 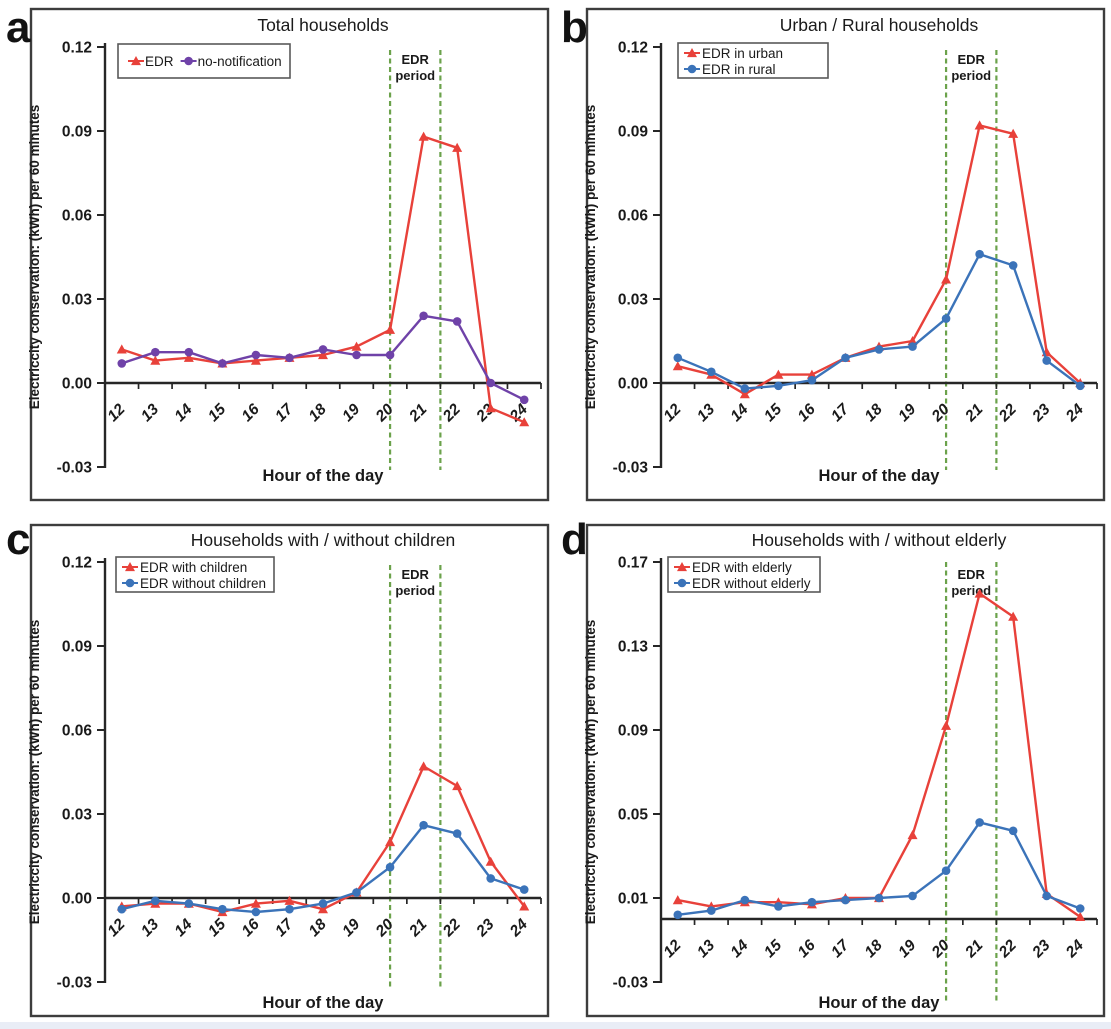 I want to click on edr-period-label: period, so click(x=971, y=590).